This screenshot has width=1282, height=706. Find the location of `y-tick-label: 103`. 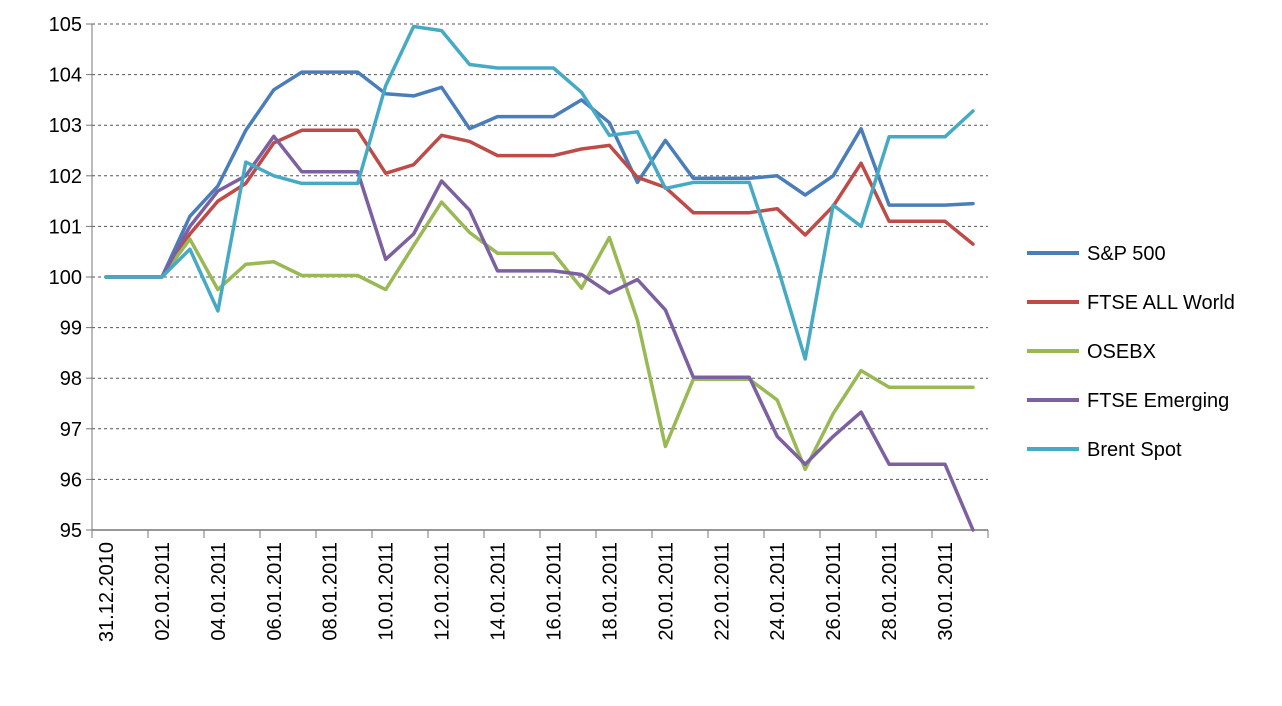

y-tick-label: 103 is located at coordinates (65, 126).